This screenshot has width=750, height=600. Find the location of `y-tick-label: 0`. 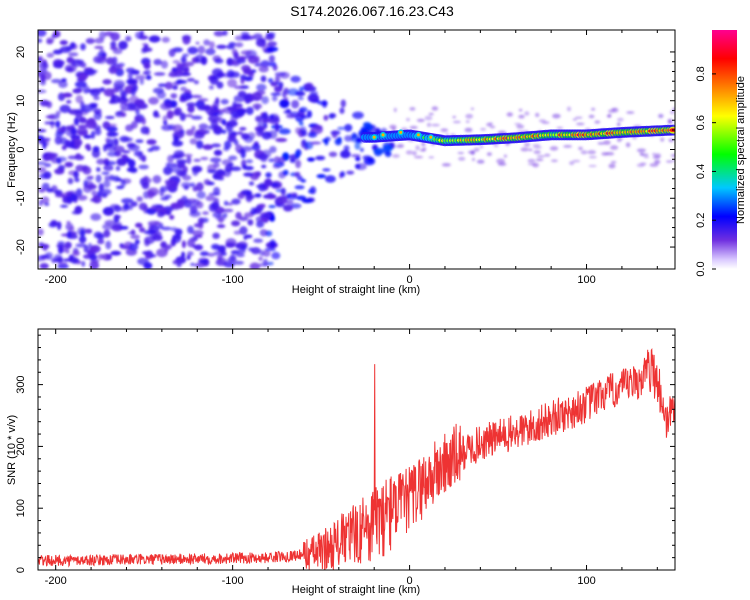

y-tick-label: 0 is located at coordinates (21, 149).